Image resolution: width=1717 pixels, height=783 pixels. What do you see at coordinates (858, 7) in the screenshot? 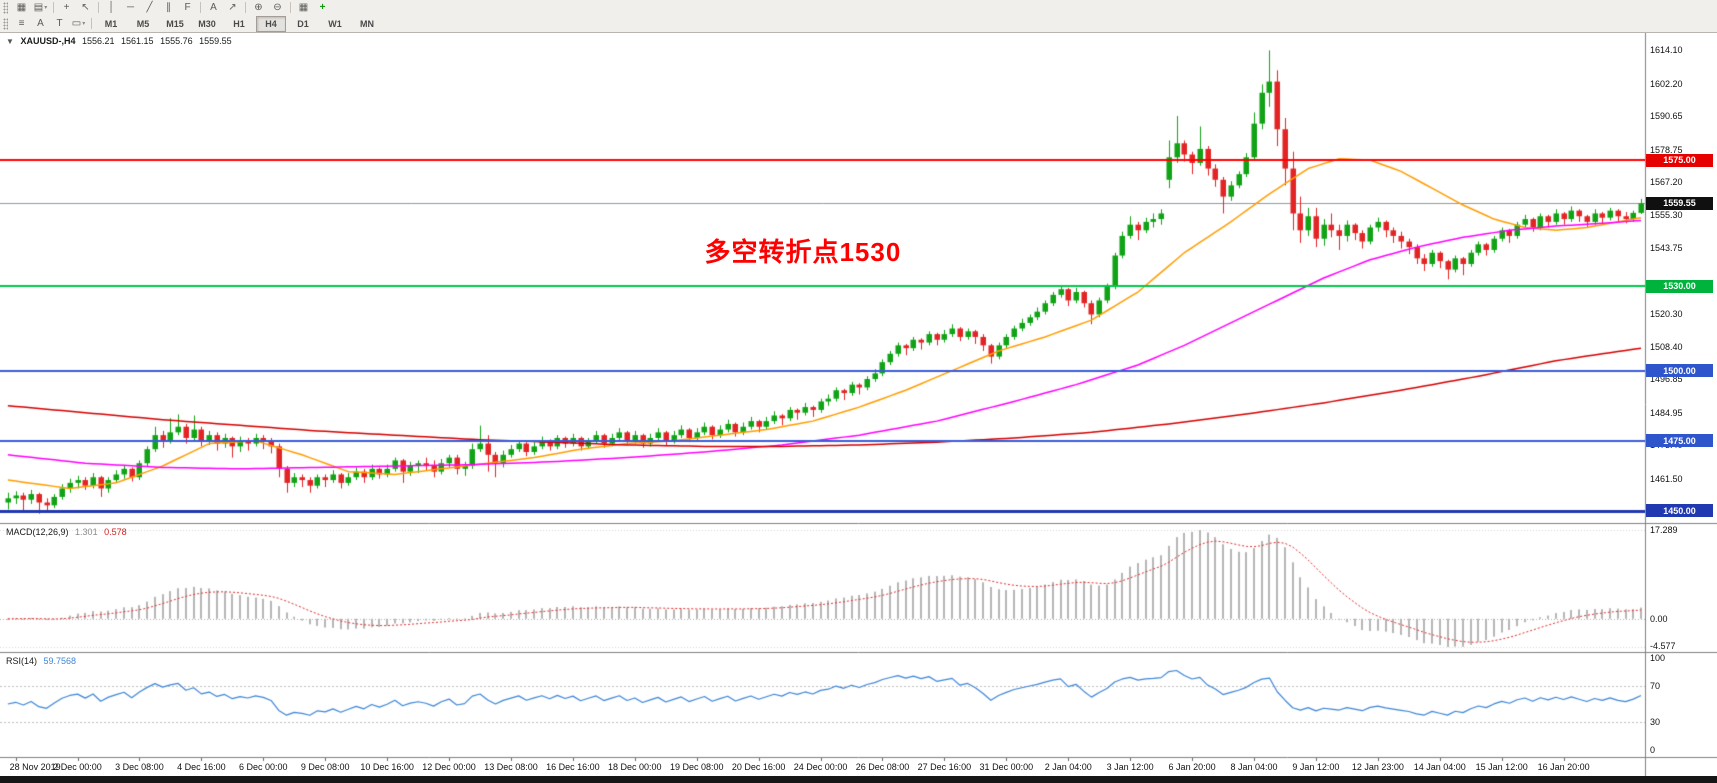
I see `toolbar-row-standard: ▦ ▤ ▾ + ↖ │ ─ ╱ ∥ F A ↗ ⊕ ⊖ ▦ +` at bounding box center [858, 7].